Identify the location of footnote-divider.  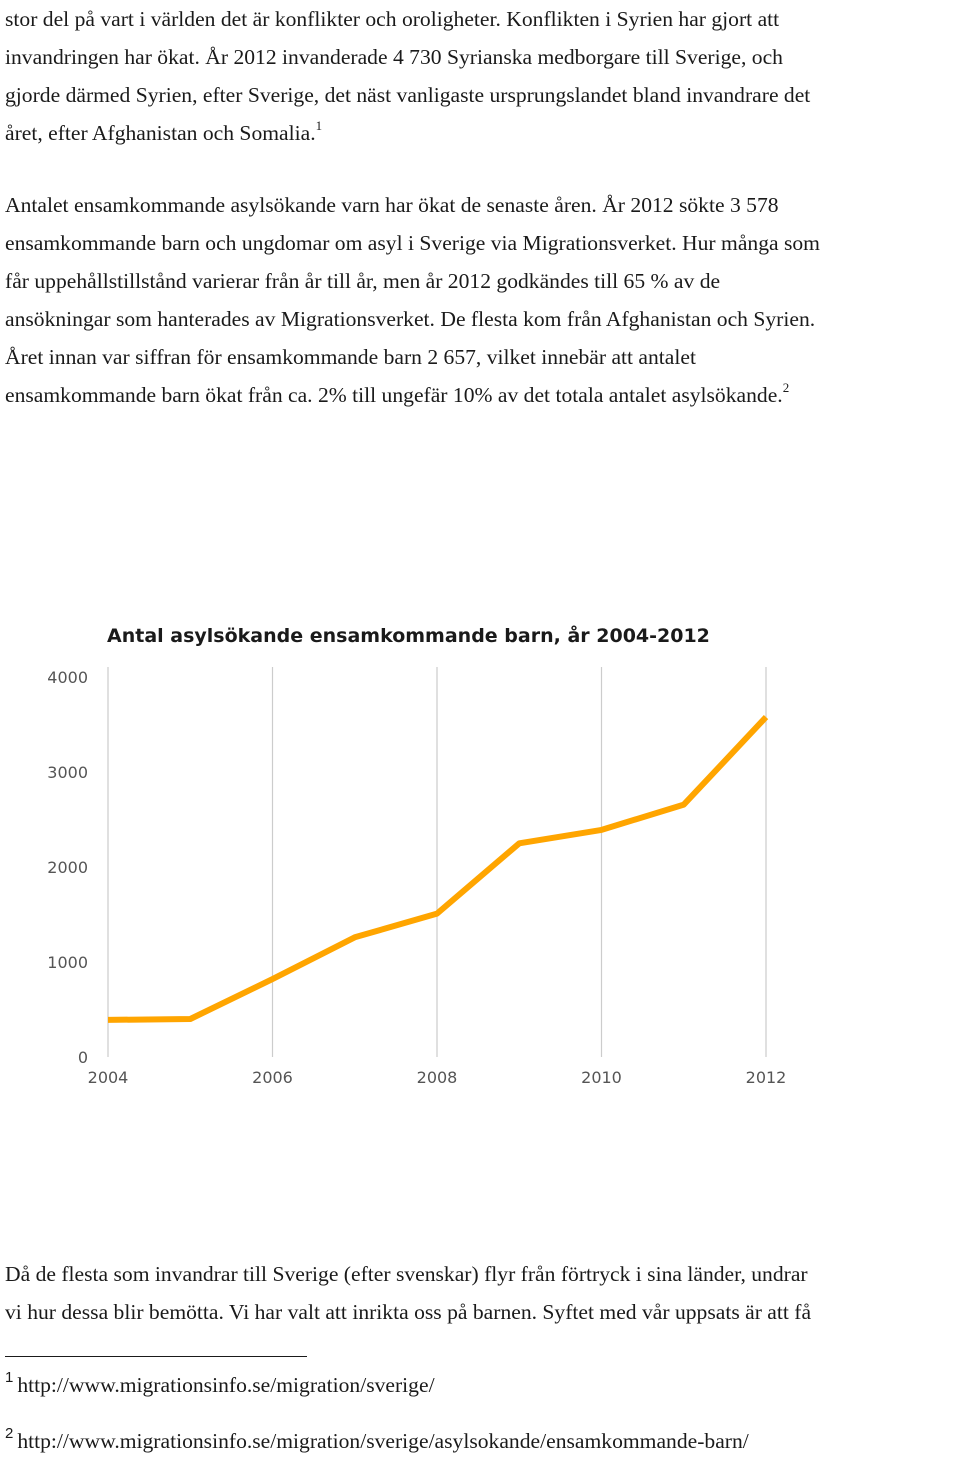
(156, 1356).